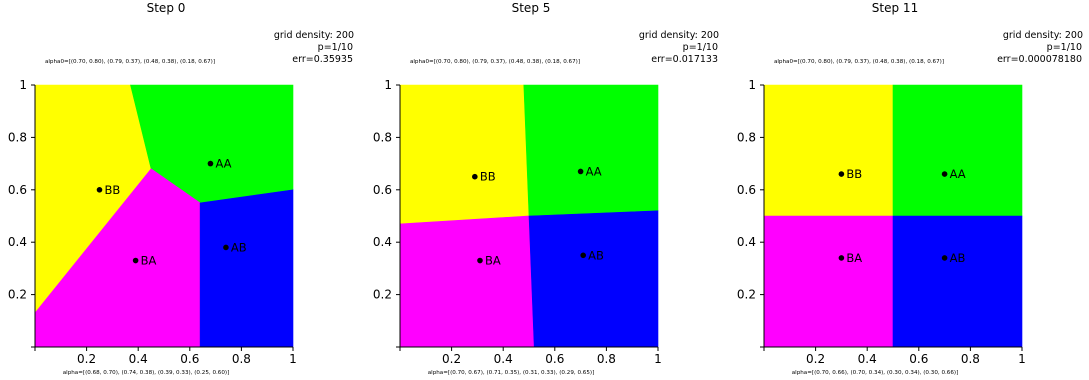 The image size is (1089, 380). I want to click on chart-title: Step 0, so click(166, 8).